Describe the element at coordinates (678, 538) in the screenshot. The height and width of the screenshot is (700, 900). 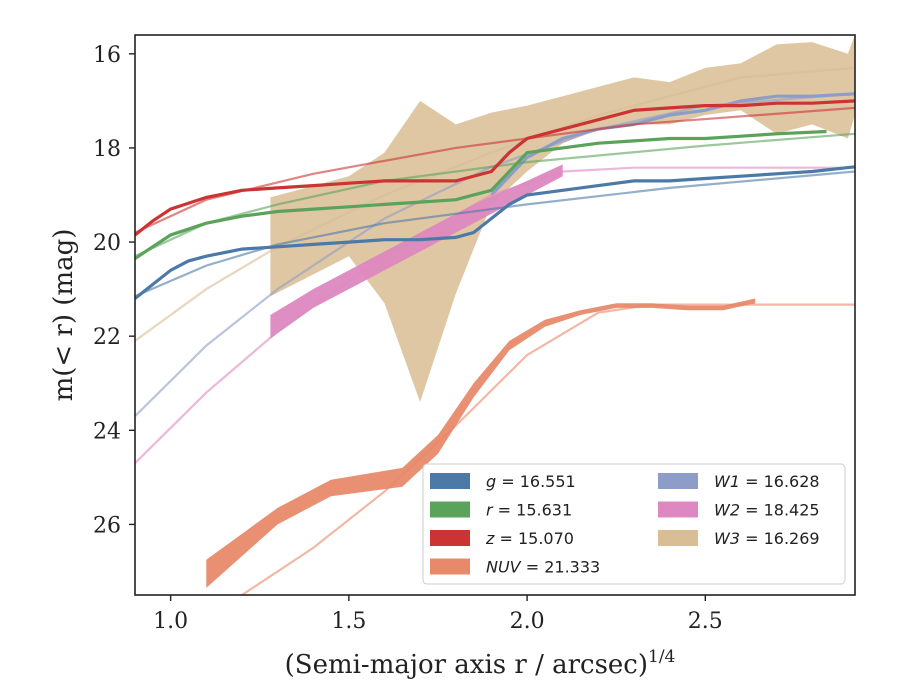
I see `legend-swatch-w3` at that location.